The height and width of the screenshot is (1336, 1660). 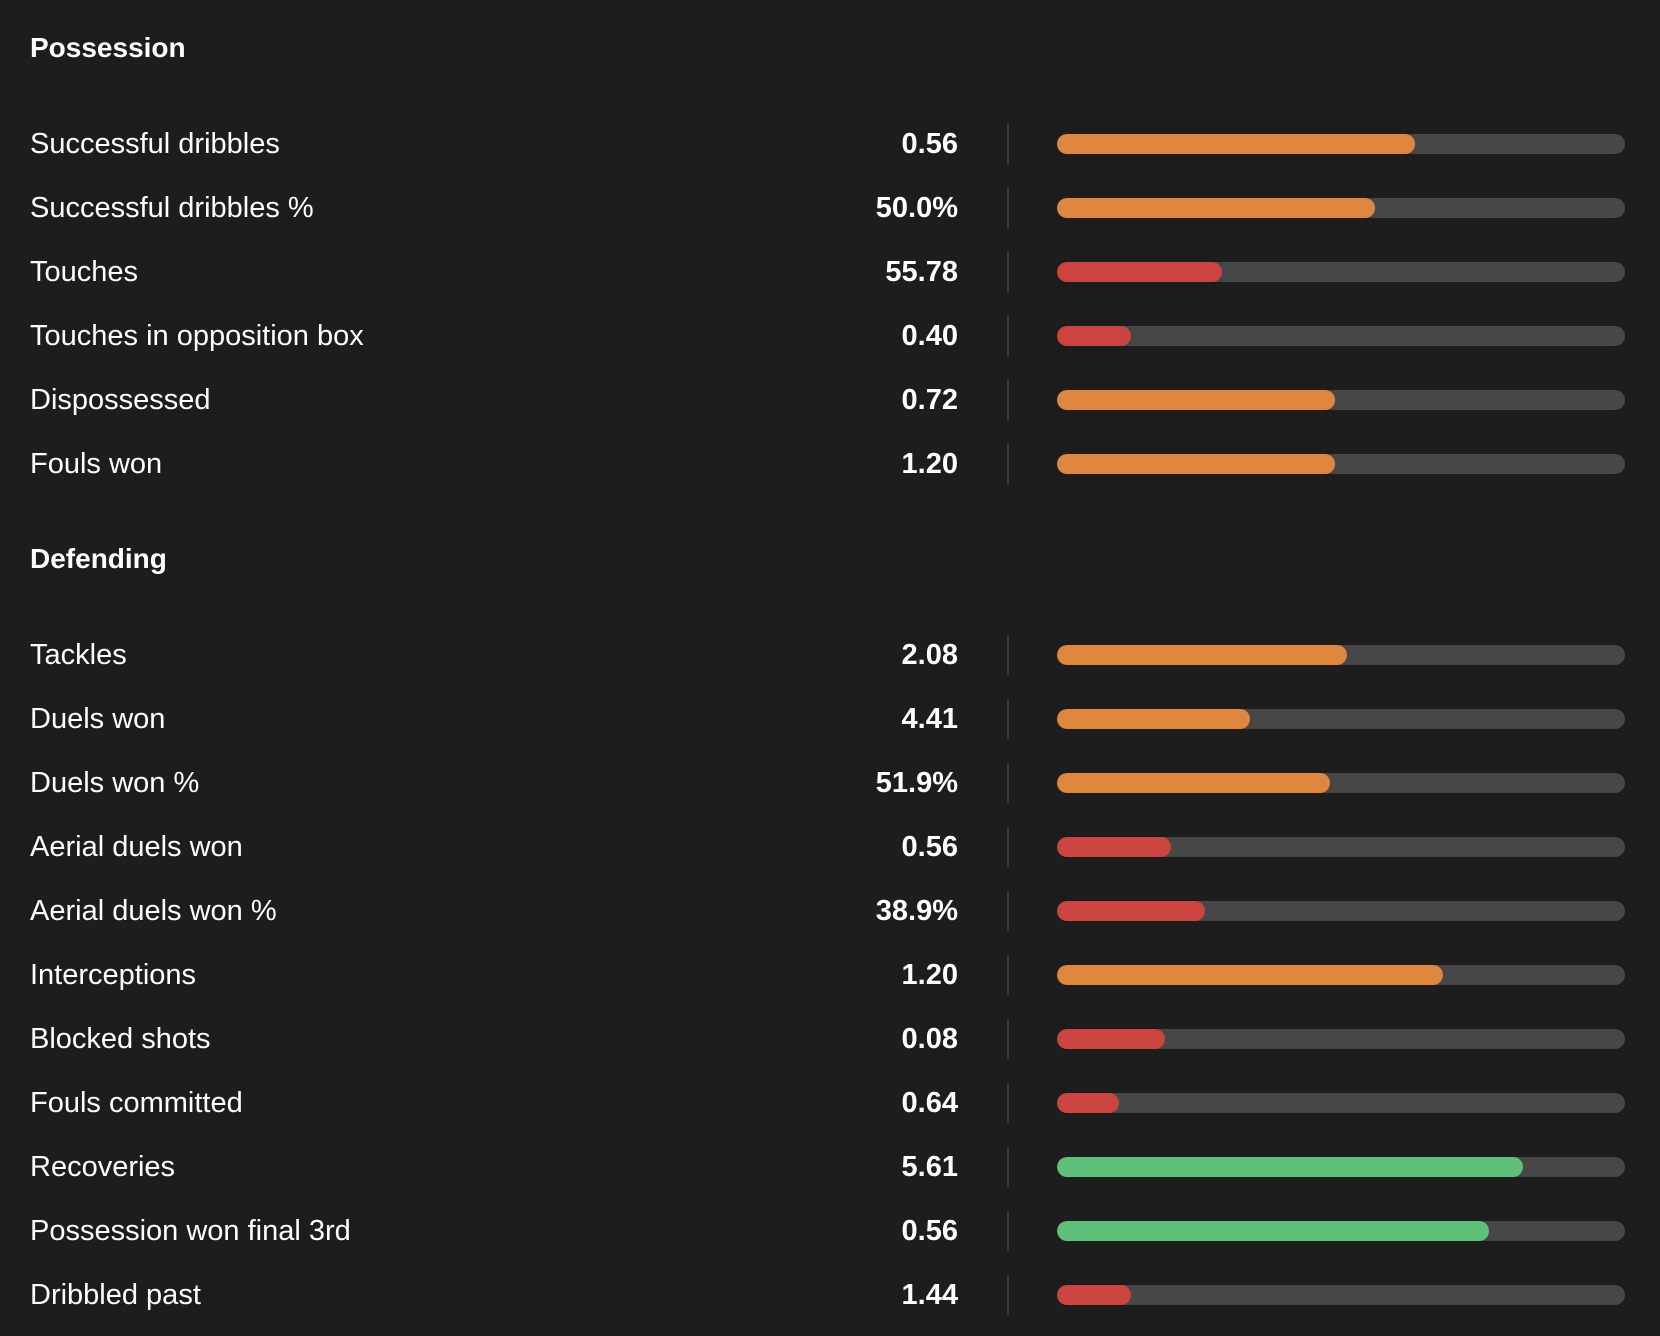 I want to click on stat-row: Dribbled past 1.44, so click(x=830, y=1295).